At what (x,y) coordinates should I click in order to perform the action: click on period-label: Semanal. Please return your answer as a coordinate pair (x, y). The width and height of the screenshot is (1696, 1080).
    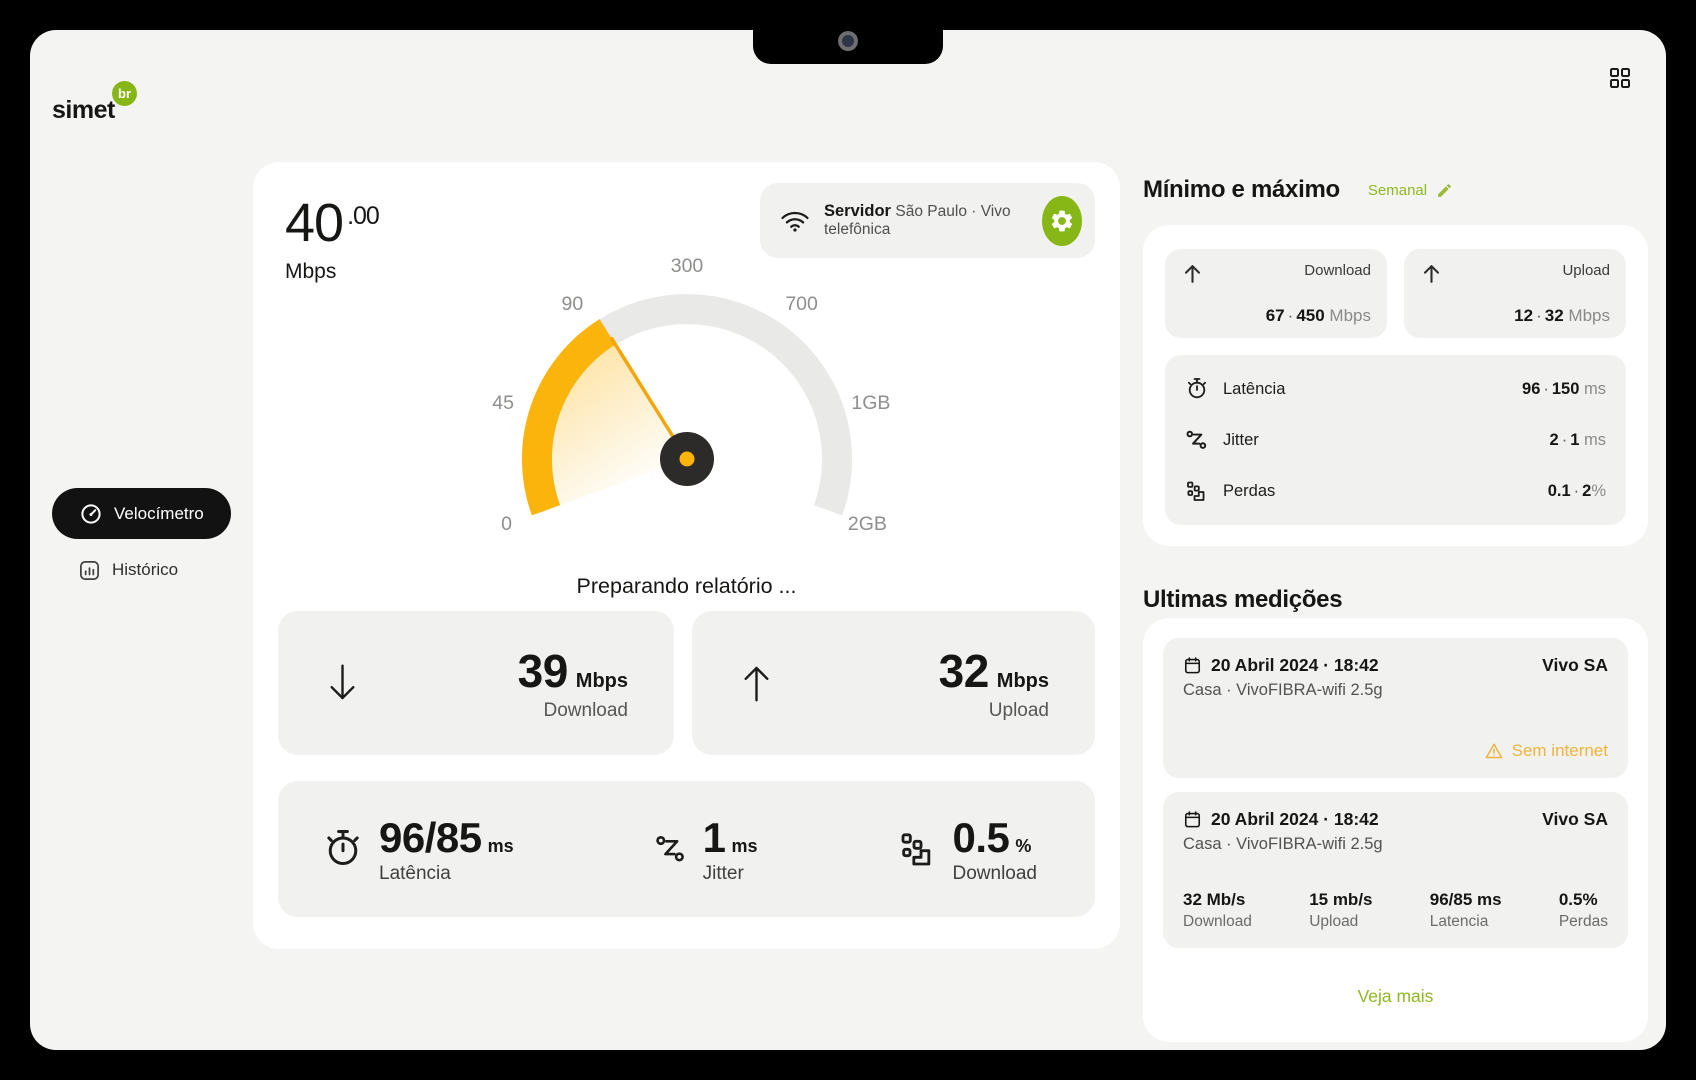
    Looking at the image, I should click on (1397, 190).